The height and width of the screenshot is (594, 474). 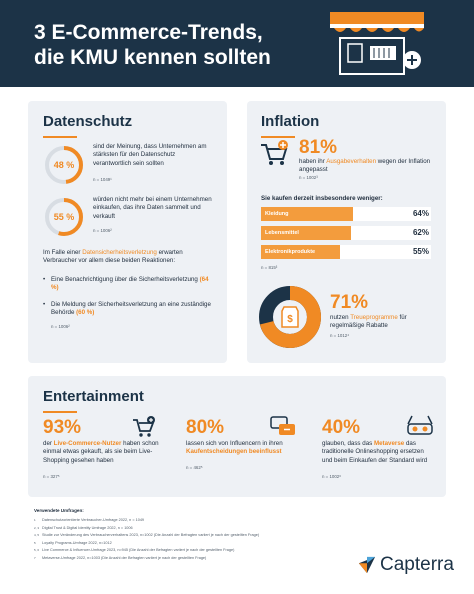 I want to click on inflation-text-highlight: Ausgabeverhalten, so click(x=351, y=161).